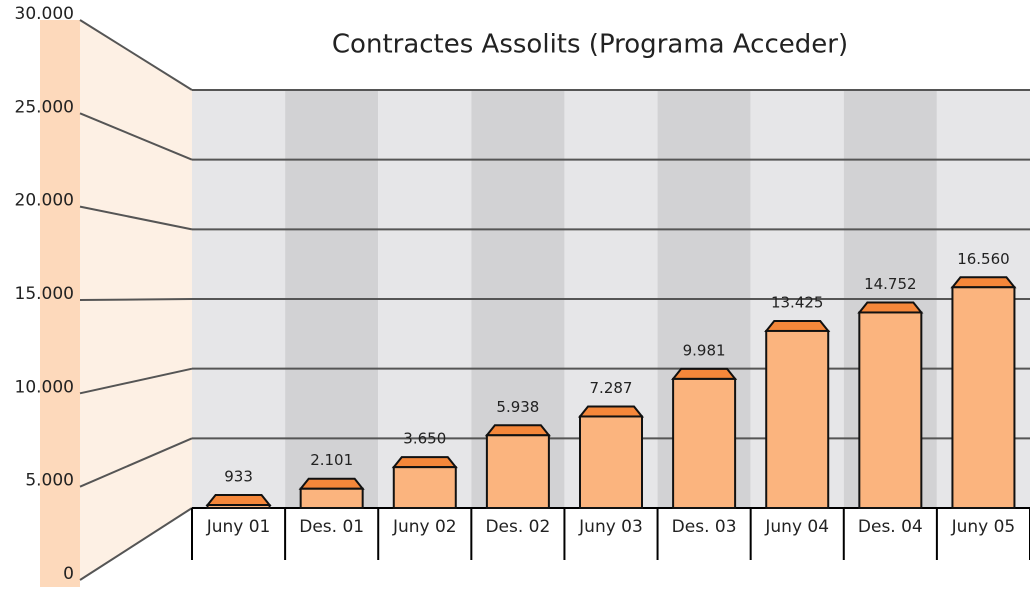 Image resolution: width=1030 pixels, height=591 pixels. Describe the element at coordinates (890, 527) in the screenshot. I see `x-tick-label: Des. 04` at that location.